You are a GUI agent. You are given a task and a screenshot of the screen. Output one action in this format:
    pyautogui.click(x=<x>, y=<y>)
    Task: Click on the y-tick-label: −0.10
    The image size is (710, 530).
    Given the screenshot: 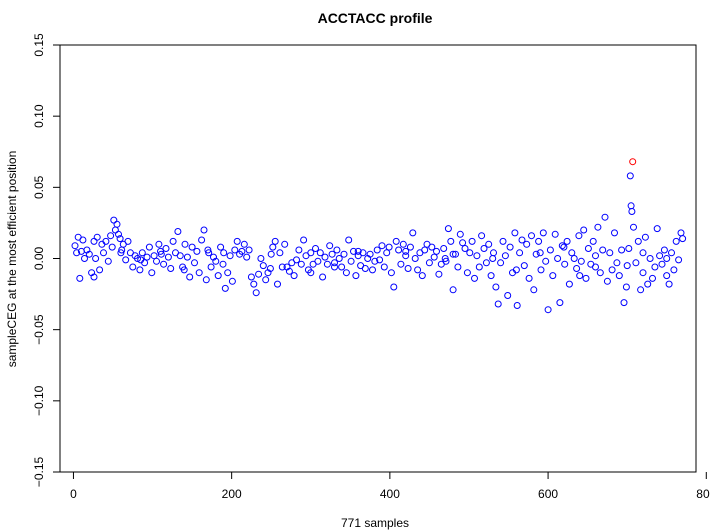 What is the action you would take?
    pyautogui.click(x=39, y=400)
    